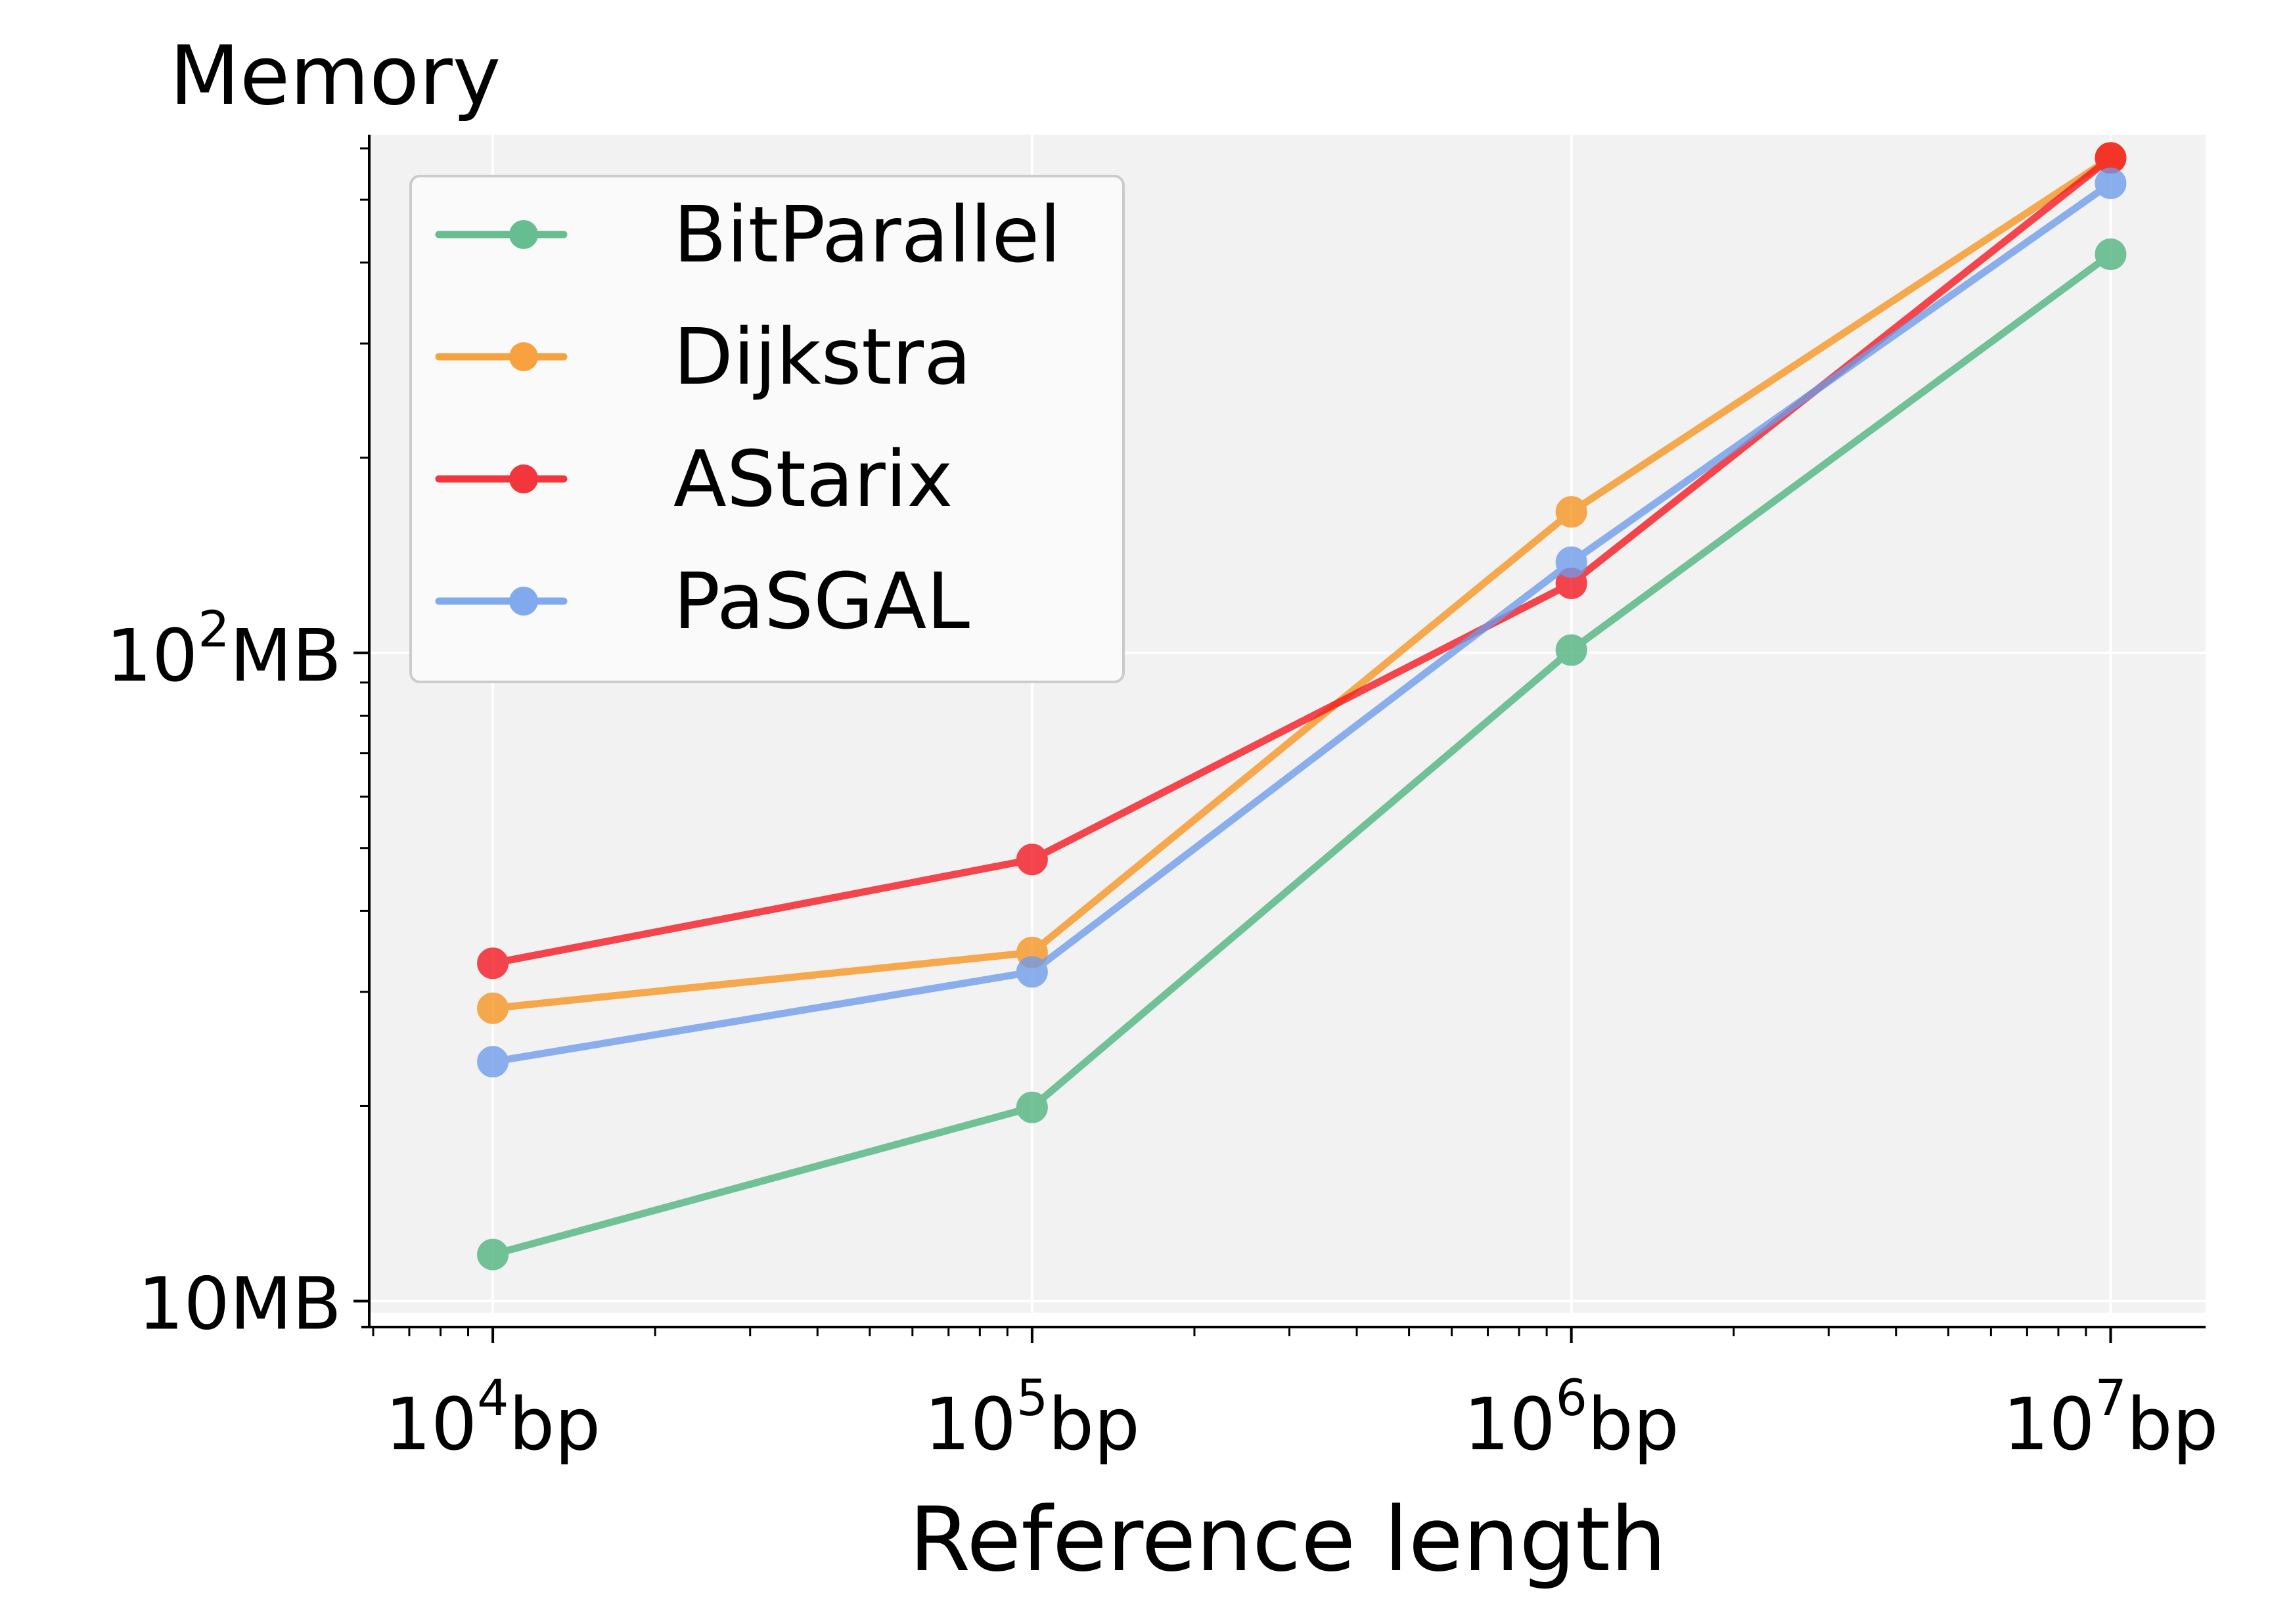  I want to click on x-tick-label: 107bp, so click(2110, 1417).